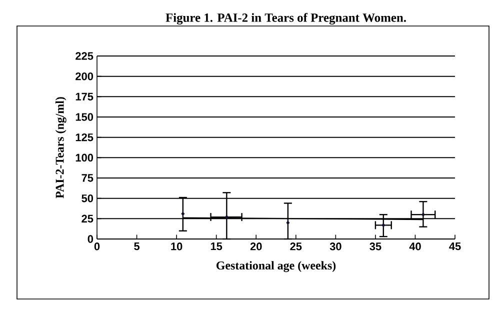 The width and height of the screenshot is (503, 320). What do you see at coordinates (85, 96) in the screenshot?
I see `y-tick-label: 175` at bounding box center [85, 96].